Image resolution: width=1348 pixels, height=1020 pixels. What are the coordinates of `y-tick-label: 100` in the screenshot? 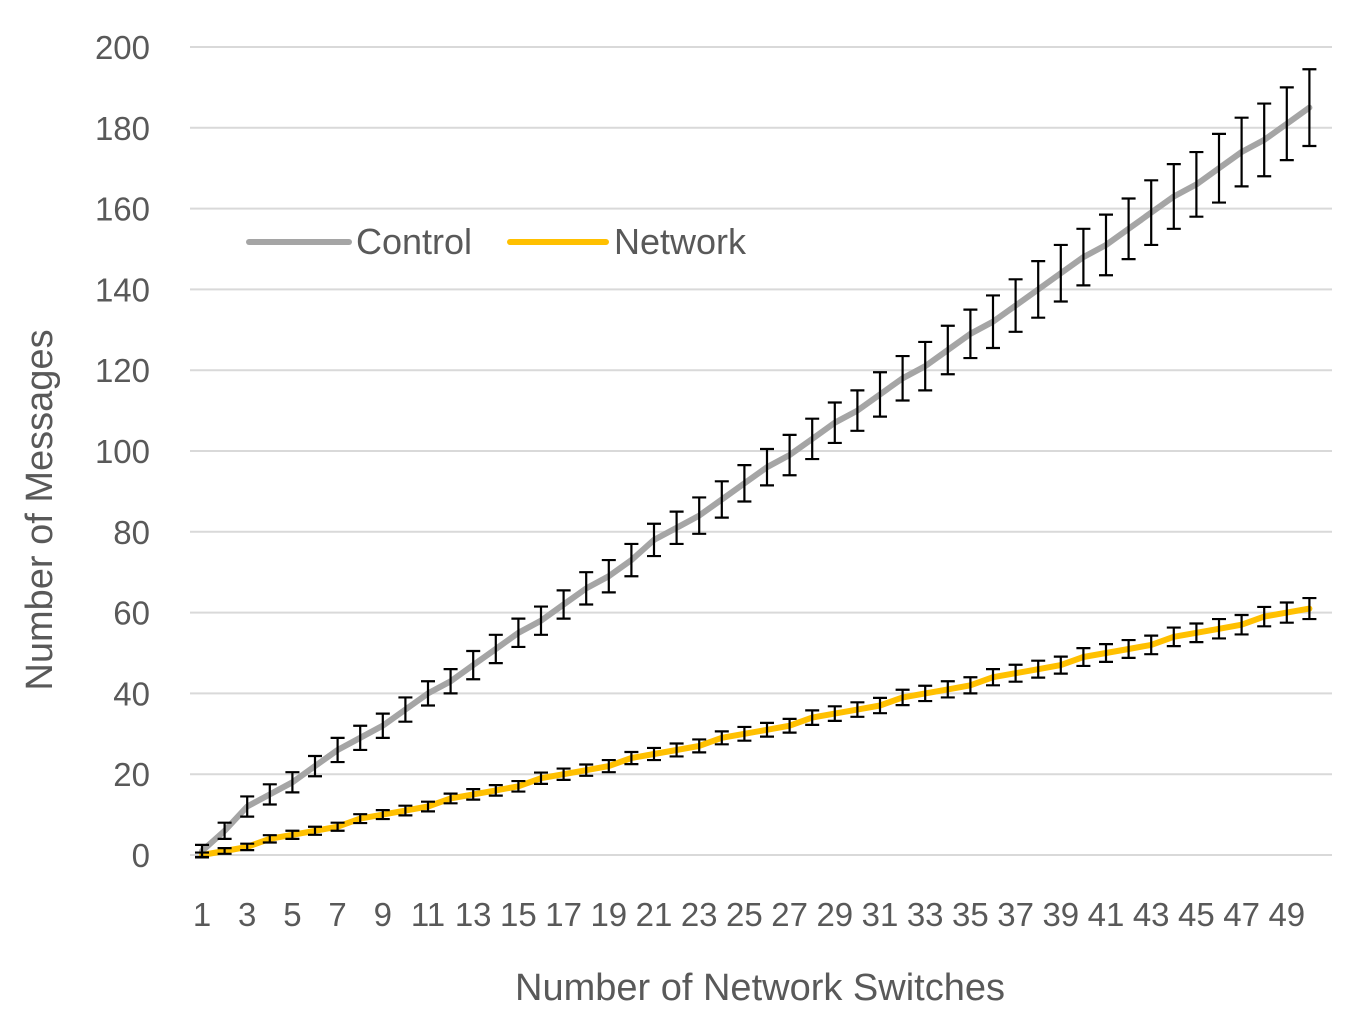 It's located at (122, 451).